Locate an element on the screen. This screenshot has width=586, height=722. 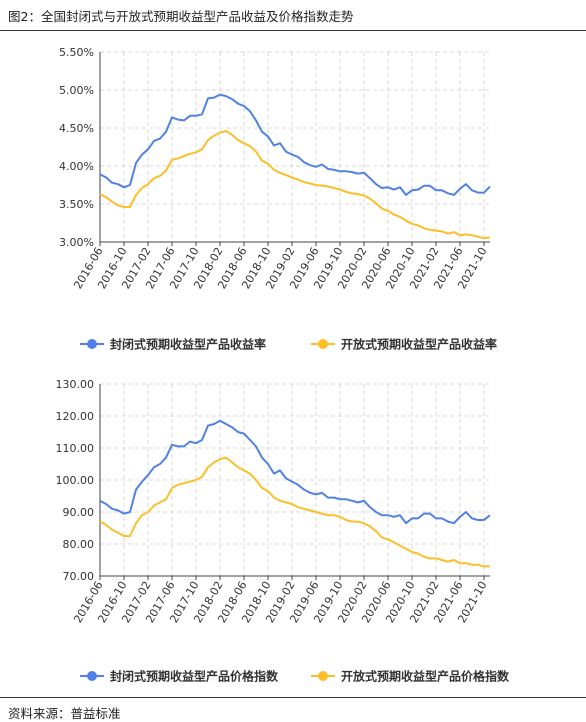
bottom-divider is located at coordinates (293, 697).